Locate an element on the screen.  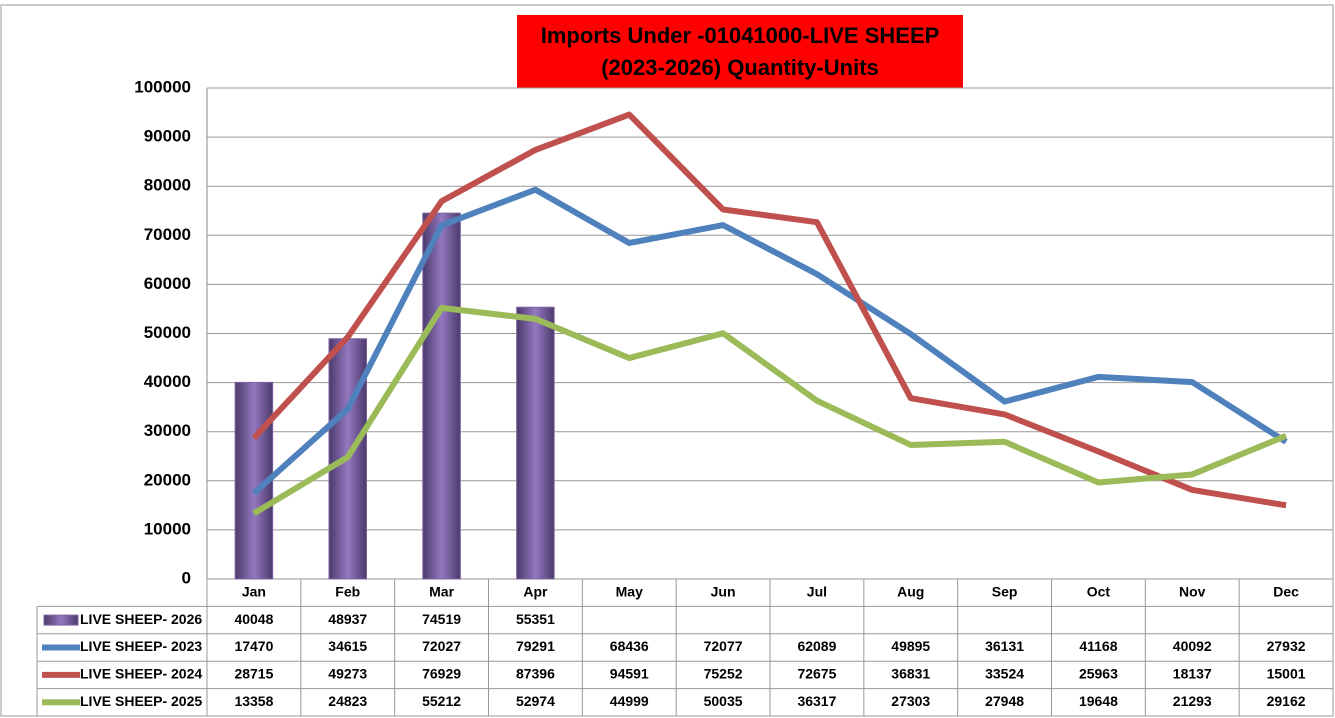
y-tick-label: 60000 is located at coordinates (167, 283).